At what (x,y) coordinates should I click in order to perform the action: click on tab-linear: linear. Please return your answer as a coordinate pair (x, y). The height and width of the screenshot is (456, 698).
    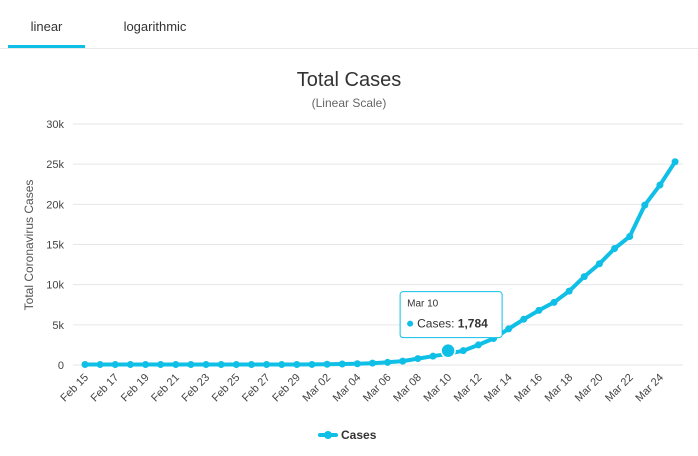
    Looking at the image, I should click on (46, 24).